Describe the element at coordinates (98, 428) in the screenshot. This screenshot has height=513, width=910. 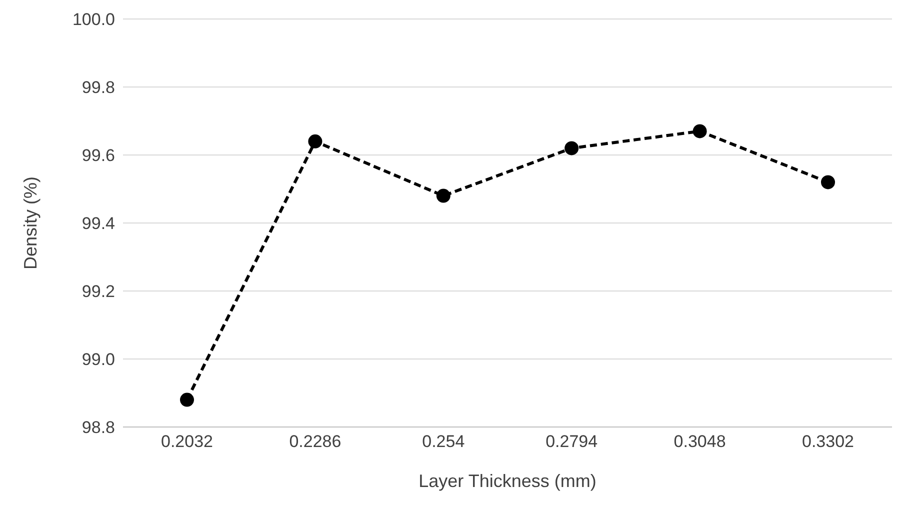
I see `y-tick-label: 98.8` at that location.